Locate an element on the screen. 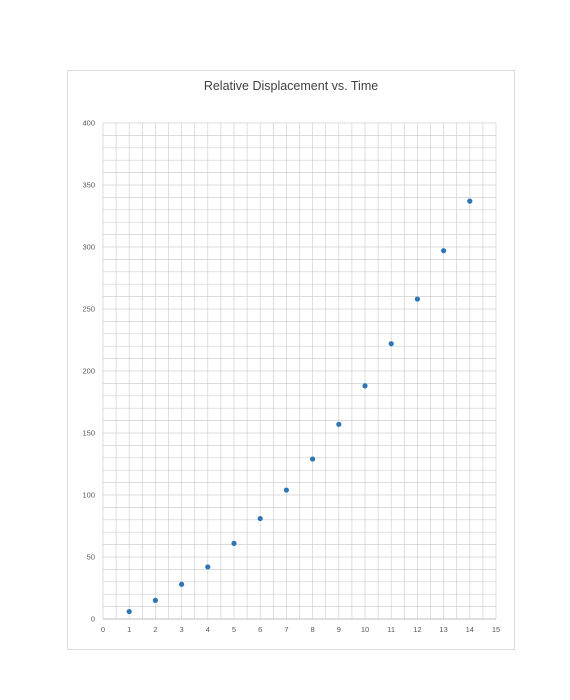 The image size is (570, 700). x-tick-label: 15 is located at coordinates (496, 629).